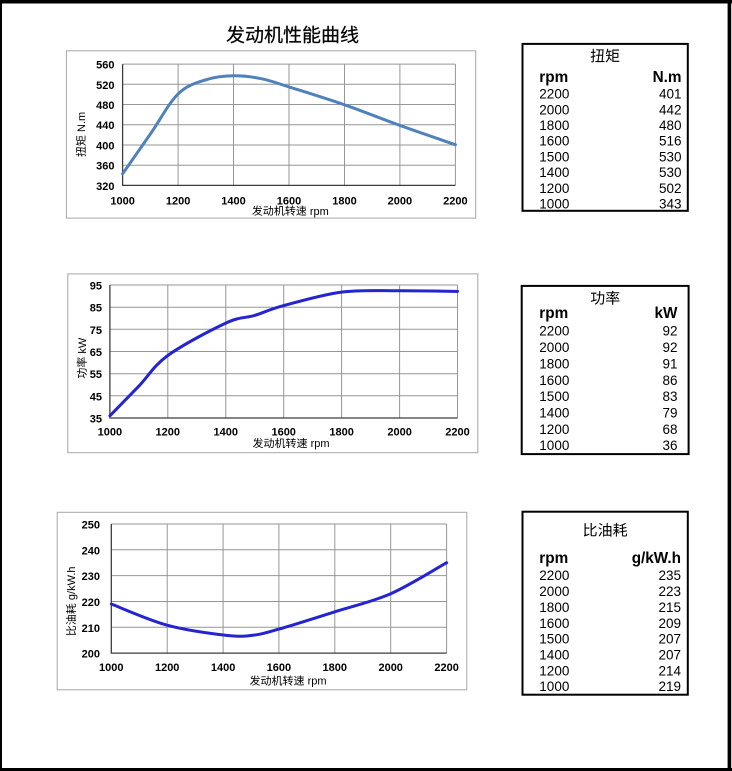  Describe the element at coordinates (96, 353) in the screenshot. I see `svg-text: 65` at that location.